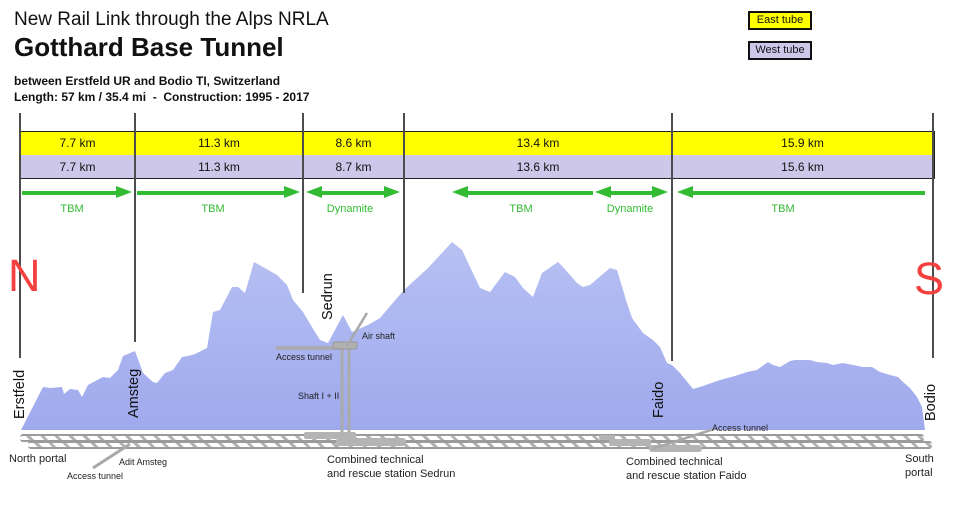  What do you see at coordinates (330, 435) in the screenshot?
I see `sedrun-station-slab-upper` at bounding box center [330, 435].